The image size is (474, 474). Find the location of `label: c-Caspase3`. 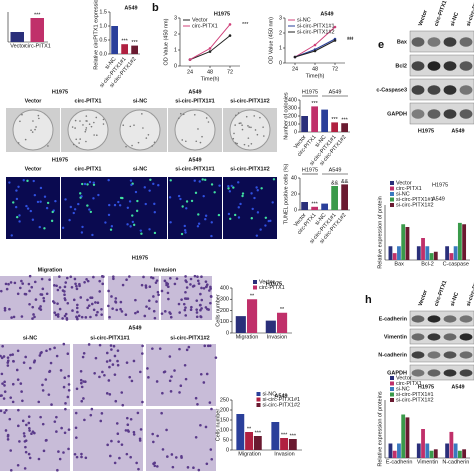

label: c-Caspase3 is located at coordinates (391, 90).